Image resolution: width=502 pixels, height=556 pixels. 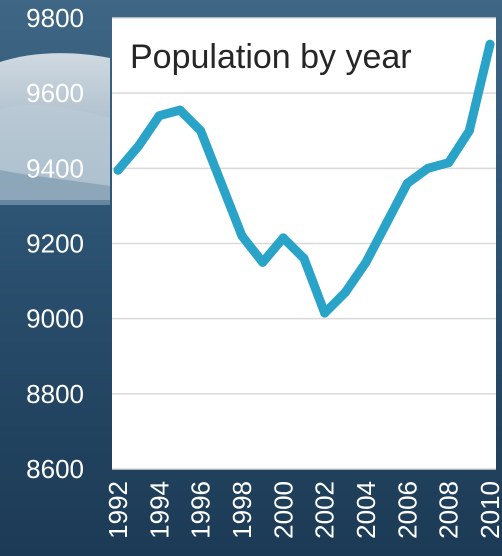 What do you see at coordinates (469, 131) in the screenshot?
I see `data-point-2009` at bounding box center [469, 131].